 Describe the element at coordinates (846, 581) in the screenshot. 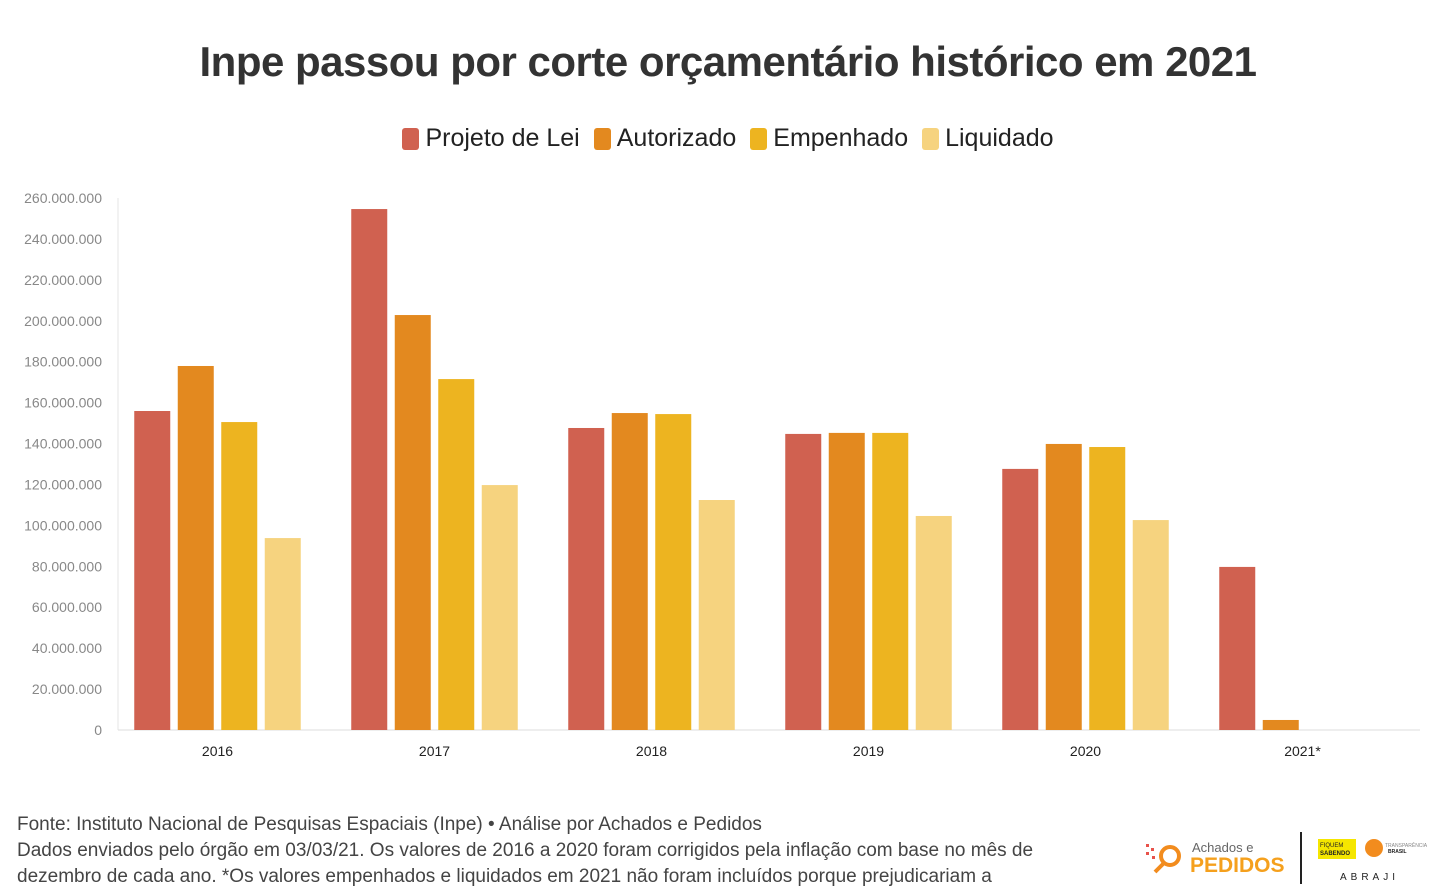

I see `bar-autorizado-2019` at that location.